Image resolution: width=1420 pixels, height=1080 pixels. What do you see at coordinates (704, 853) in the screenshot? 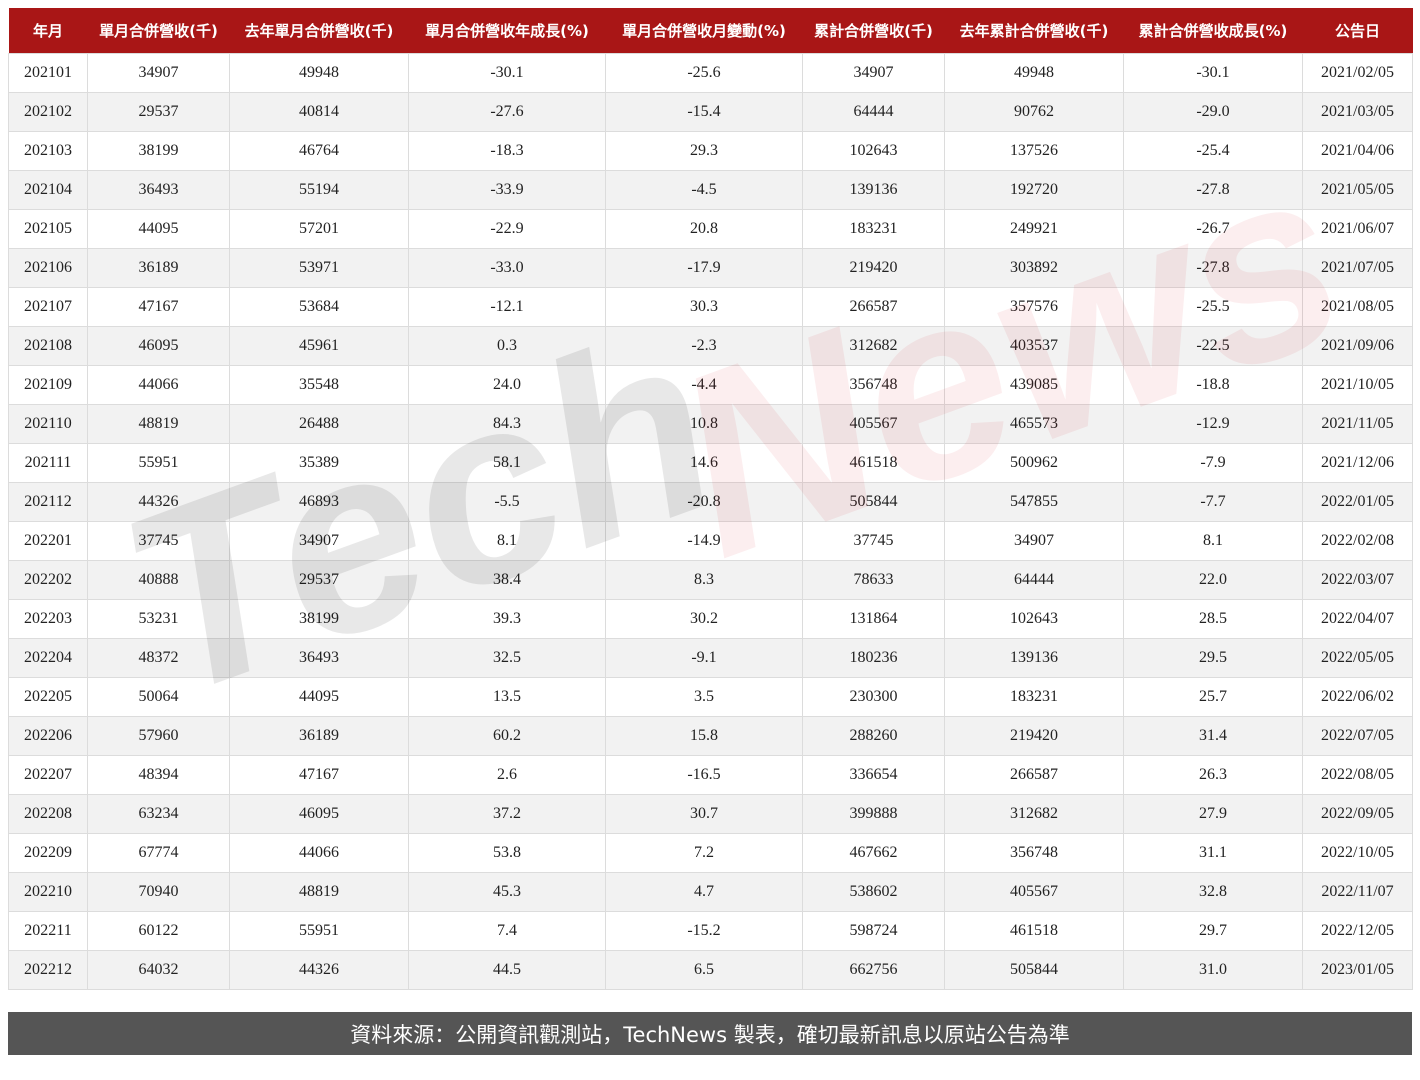
I see `table-cell: 7.2` at bounding box center [704, 853].